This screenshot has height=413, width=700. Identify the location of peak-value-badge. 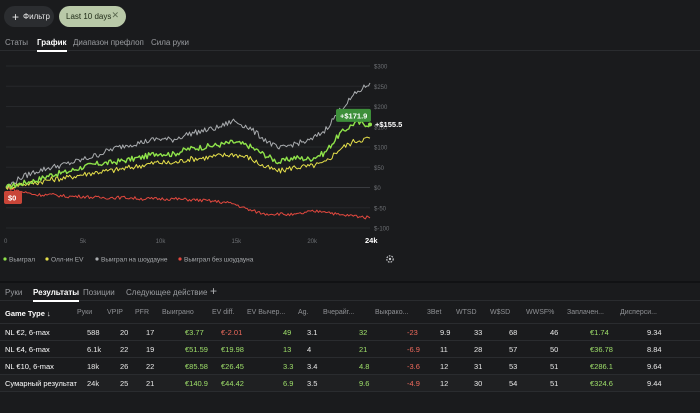
(353, 115).